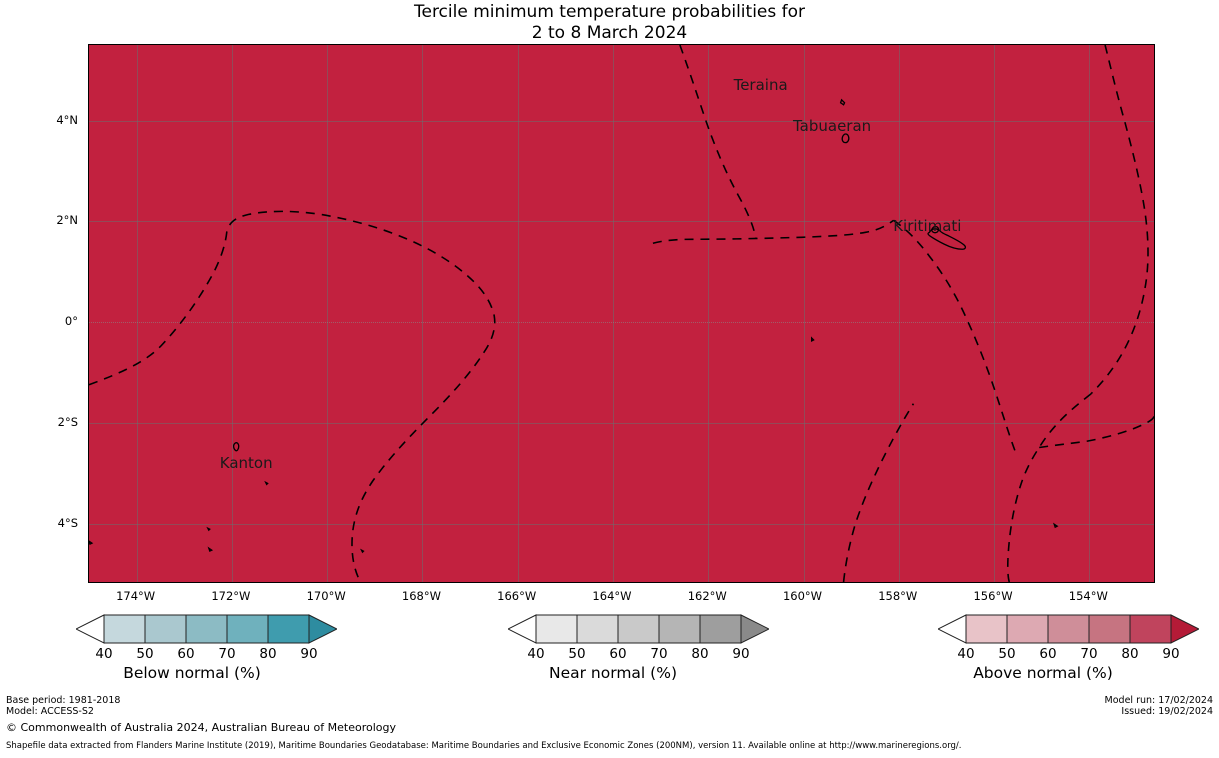 The width and height of the screenshot is (1219, 758). Describe the element at coordinates (266, 483) in the screenshot. I see `island-mckean` at that location.